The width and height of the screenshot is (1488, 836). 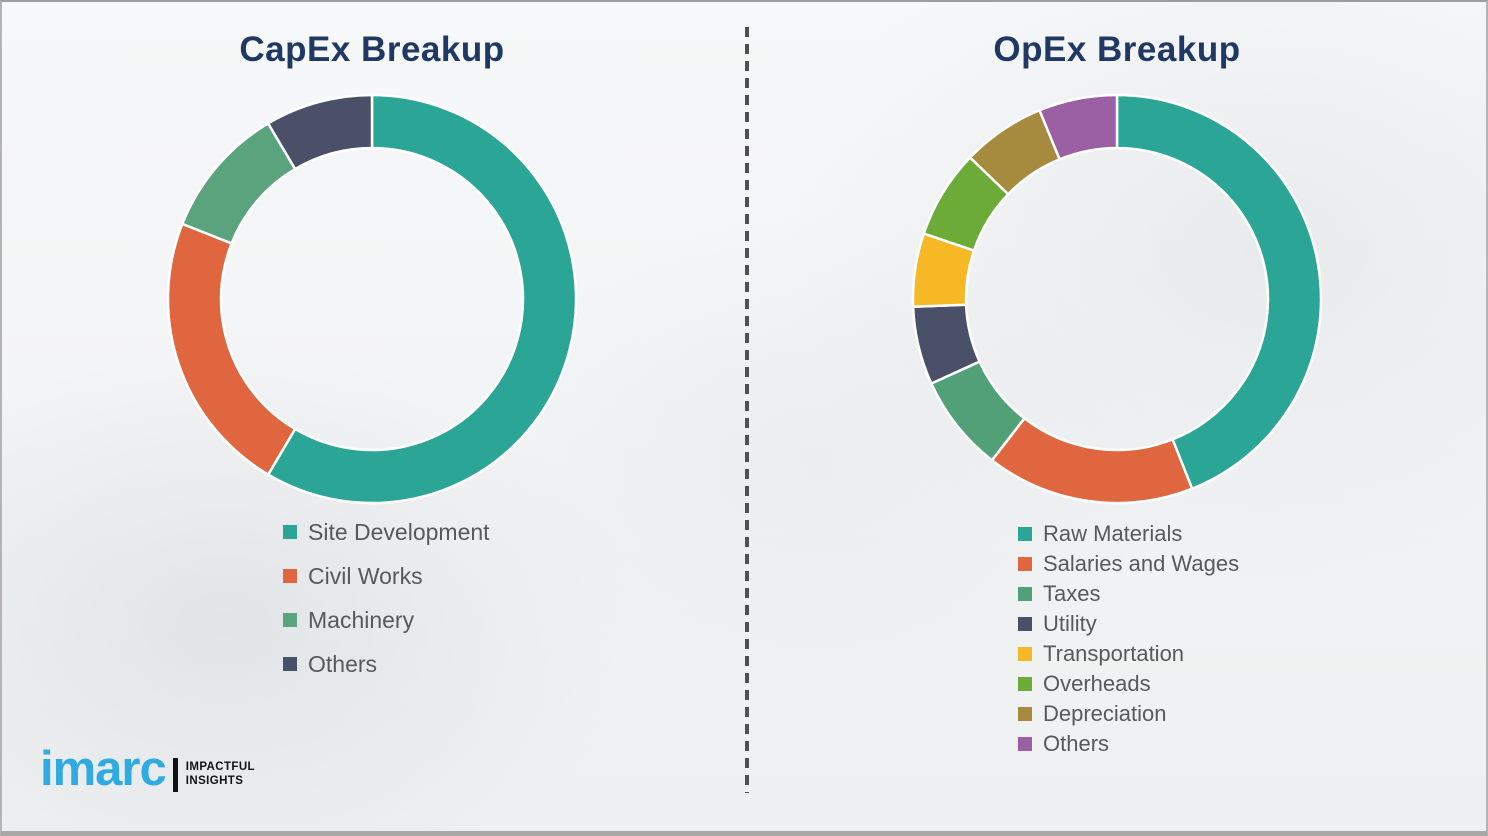 I want to click on donut-segment-site-development, so click(x=422, y=299).